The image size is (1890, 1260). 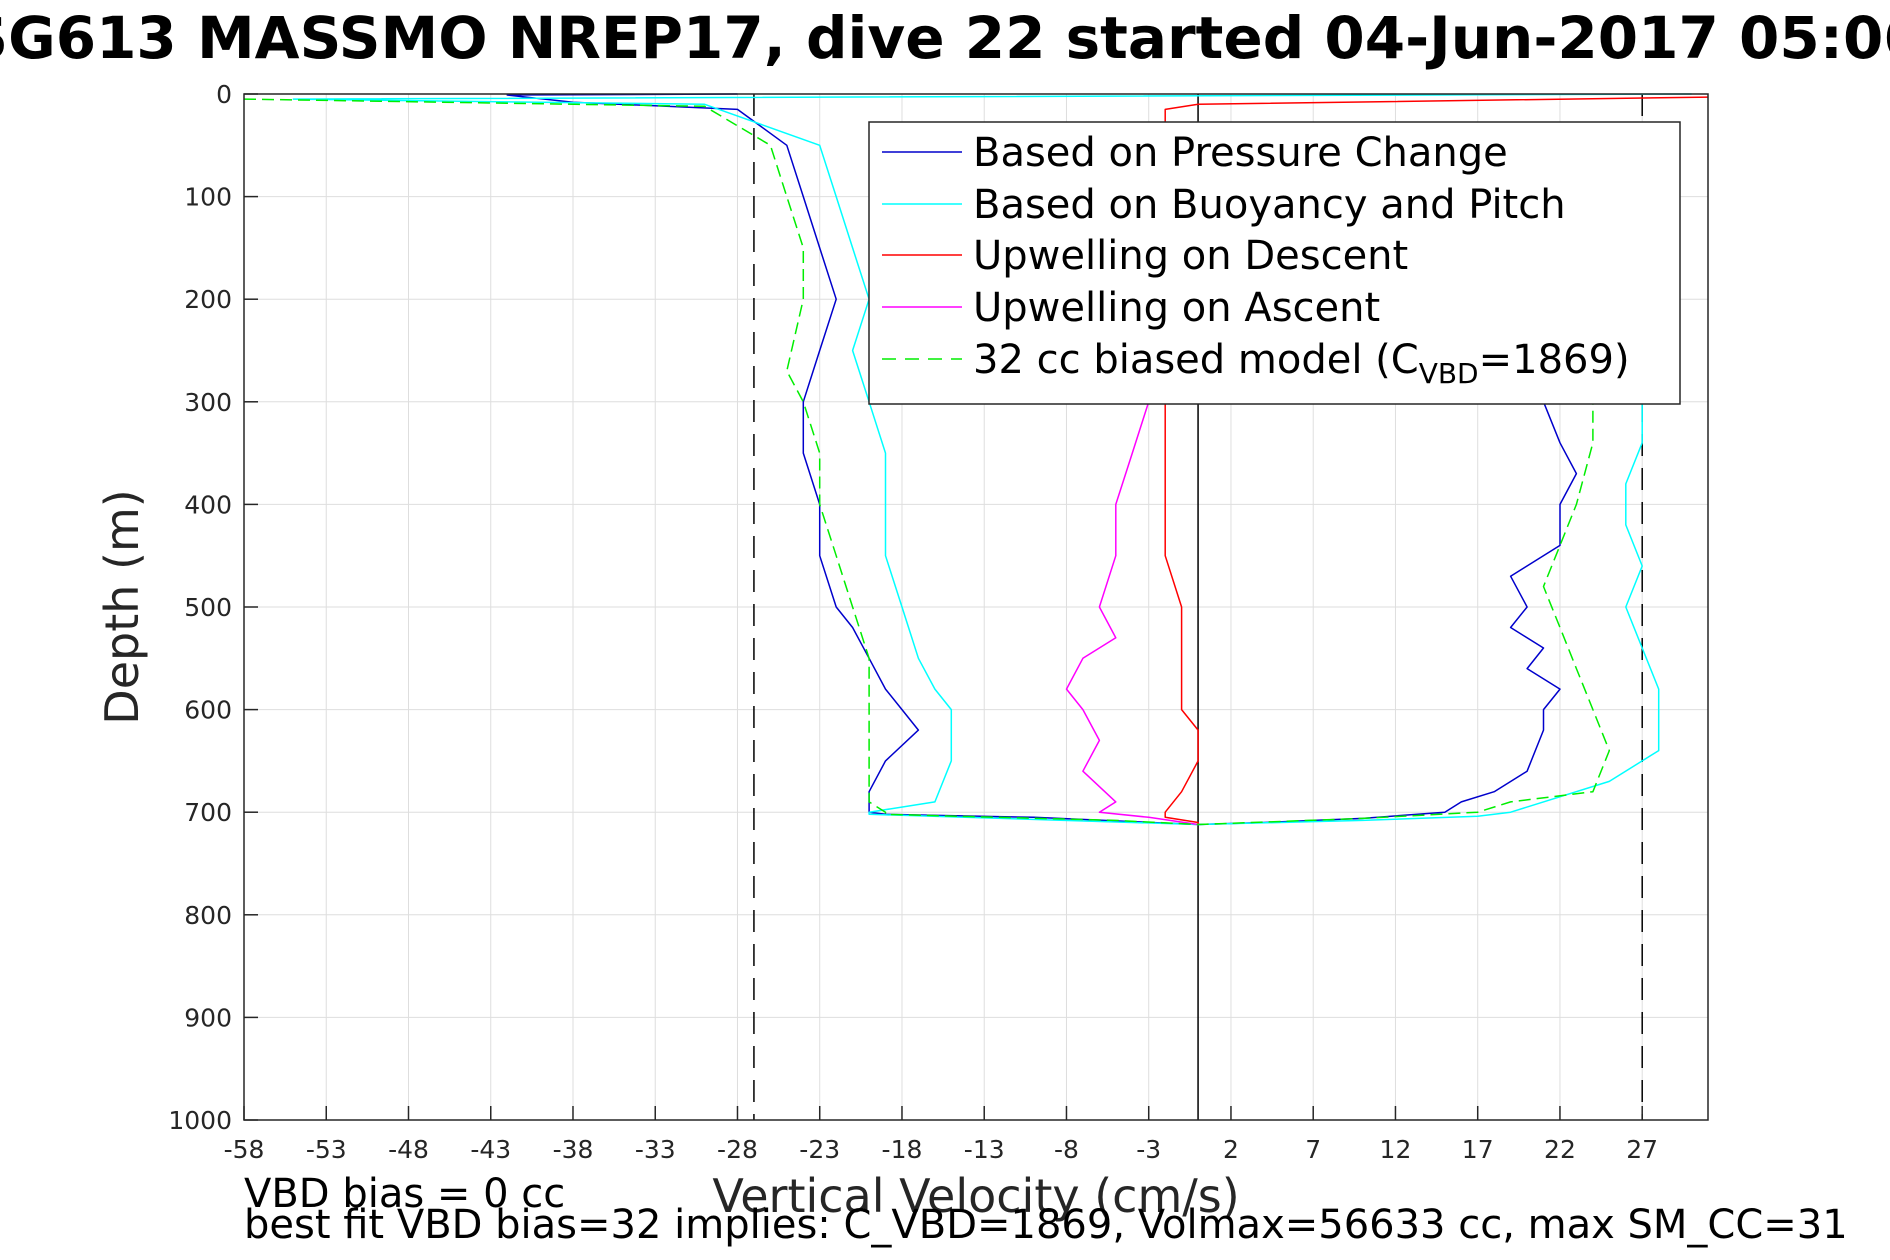 What do you see at coordinates (1176, 308) in the screenshot?
I see `legend-label-ascent: Upwelling on Ascent` at bounding box center [1176, 308].